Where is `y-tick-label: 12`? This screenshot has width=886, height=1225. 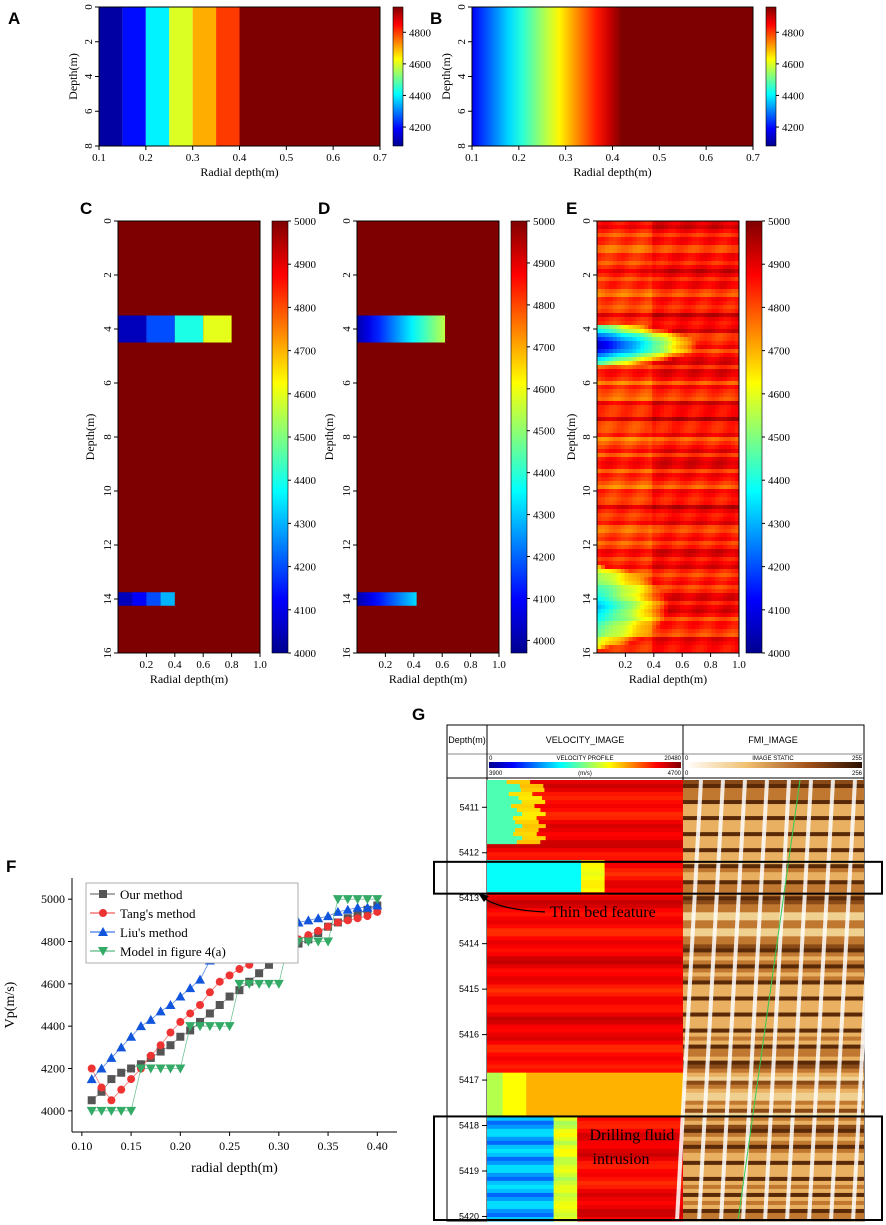
y-tick-label: 12 is located at coordinates (108, 545).